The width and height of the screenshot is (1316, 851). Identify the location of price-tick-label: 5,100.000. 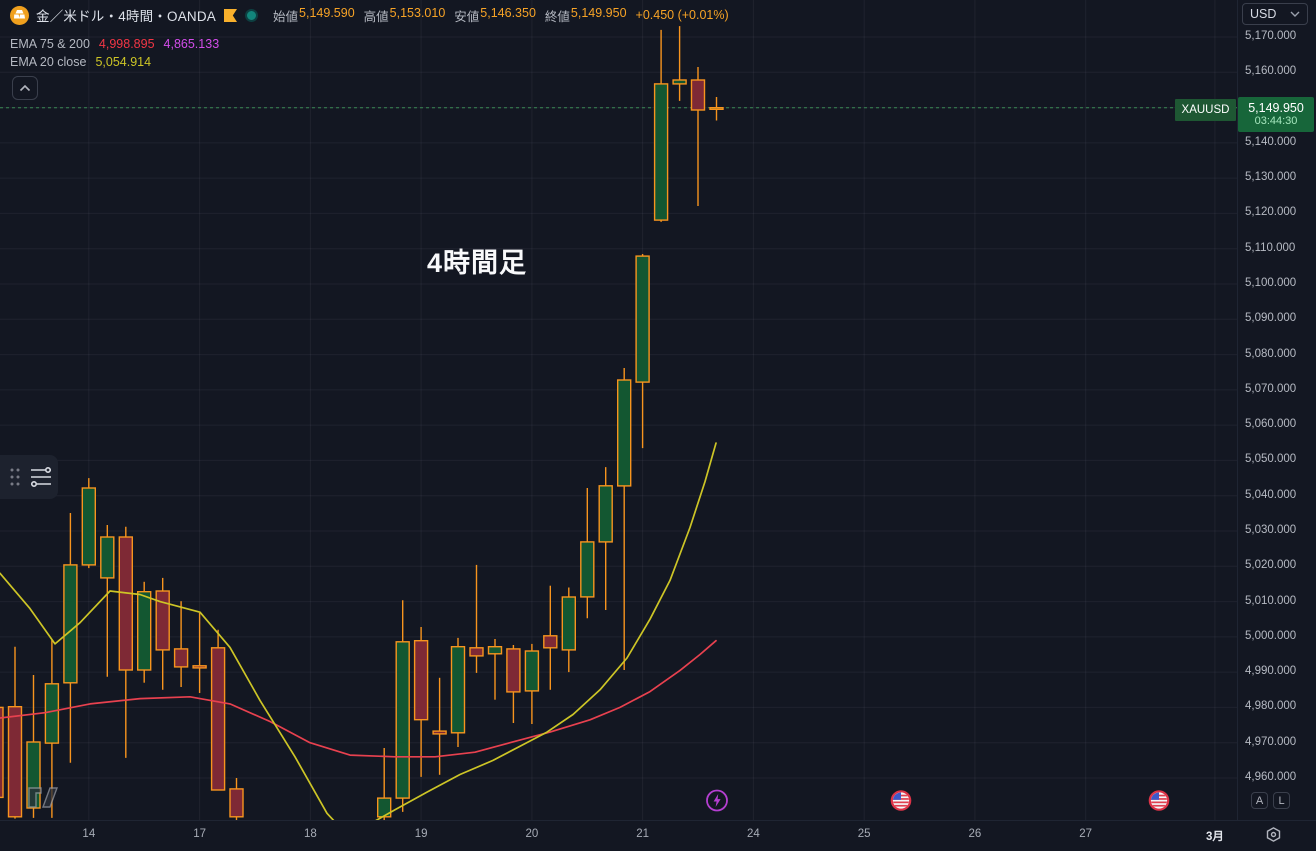
(1271, 283).